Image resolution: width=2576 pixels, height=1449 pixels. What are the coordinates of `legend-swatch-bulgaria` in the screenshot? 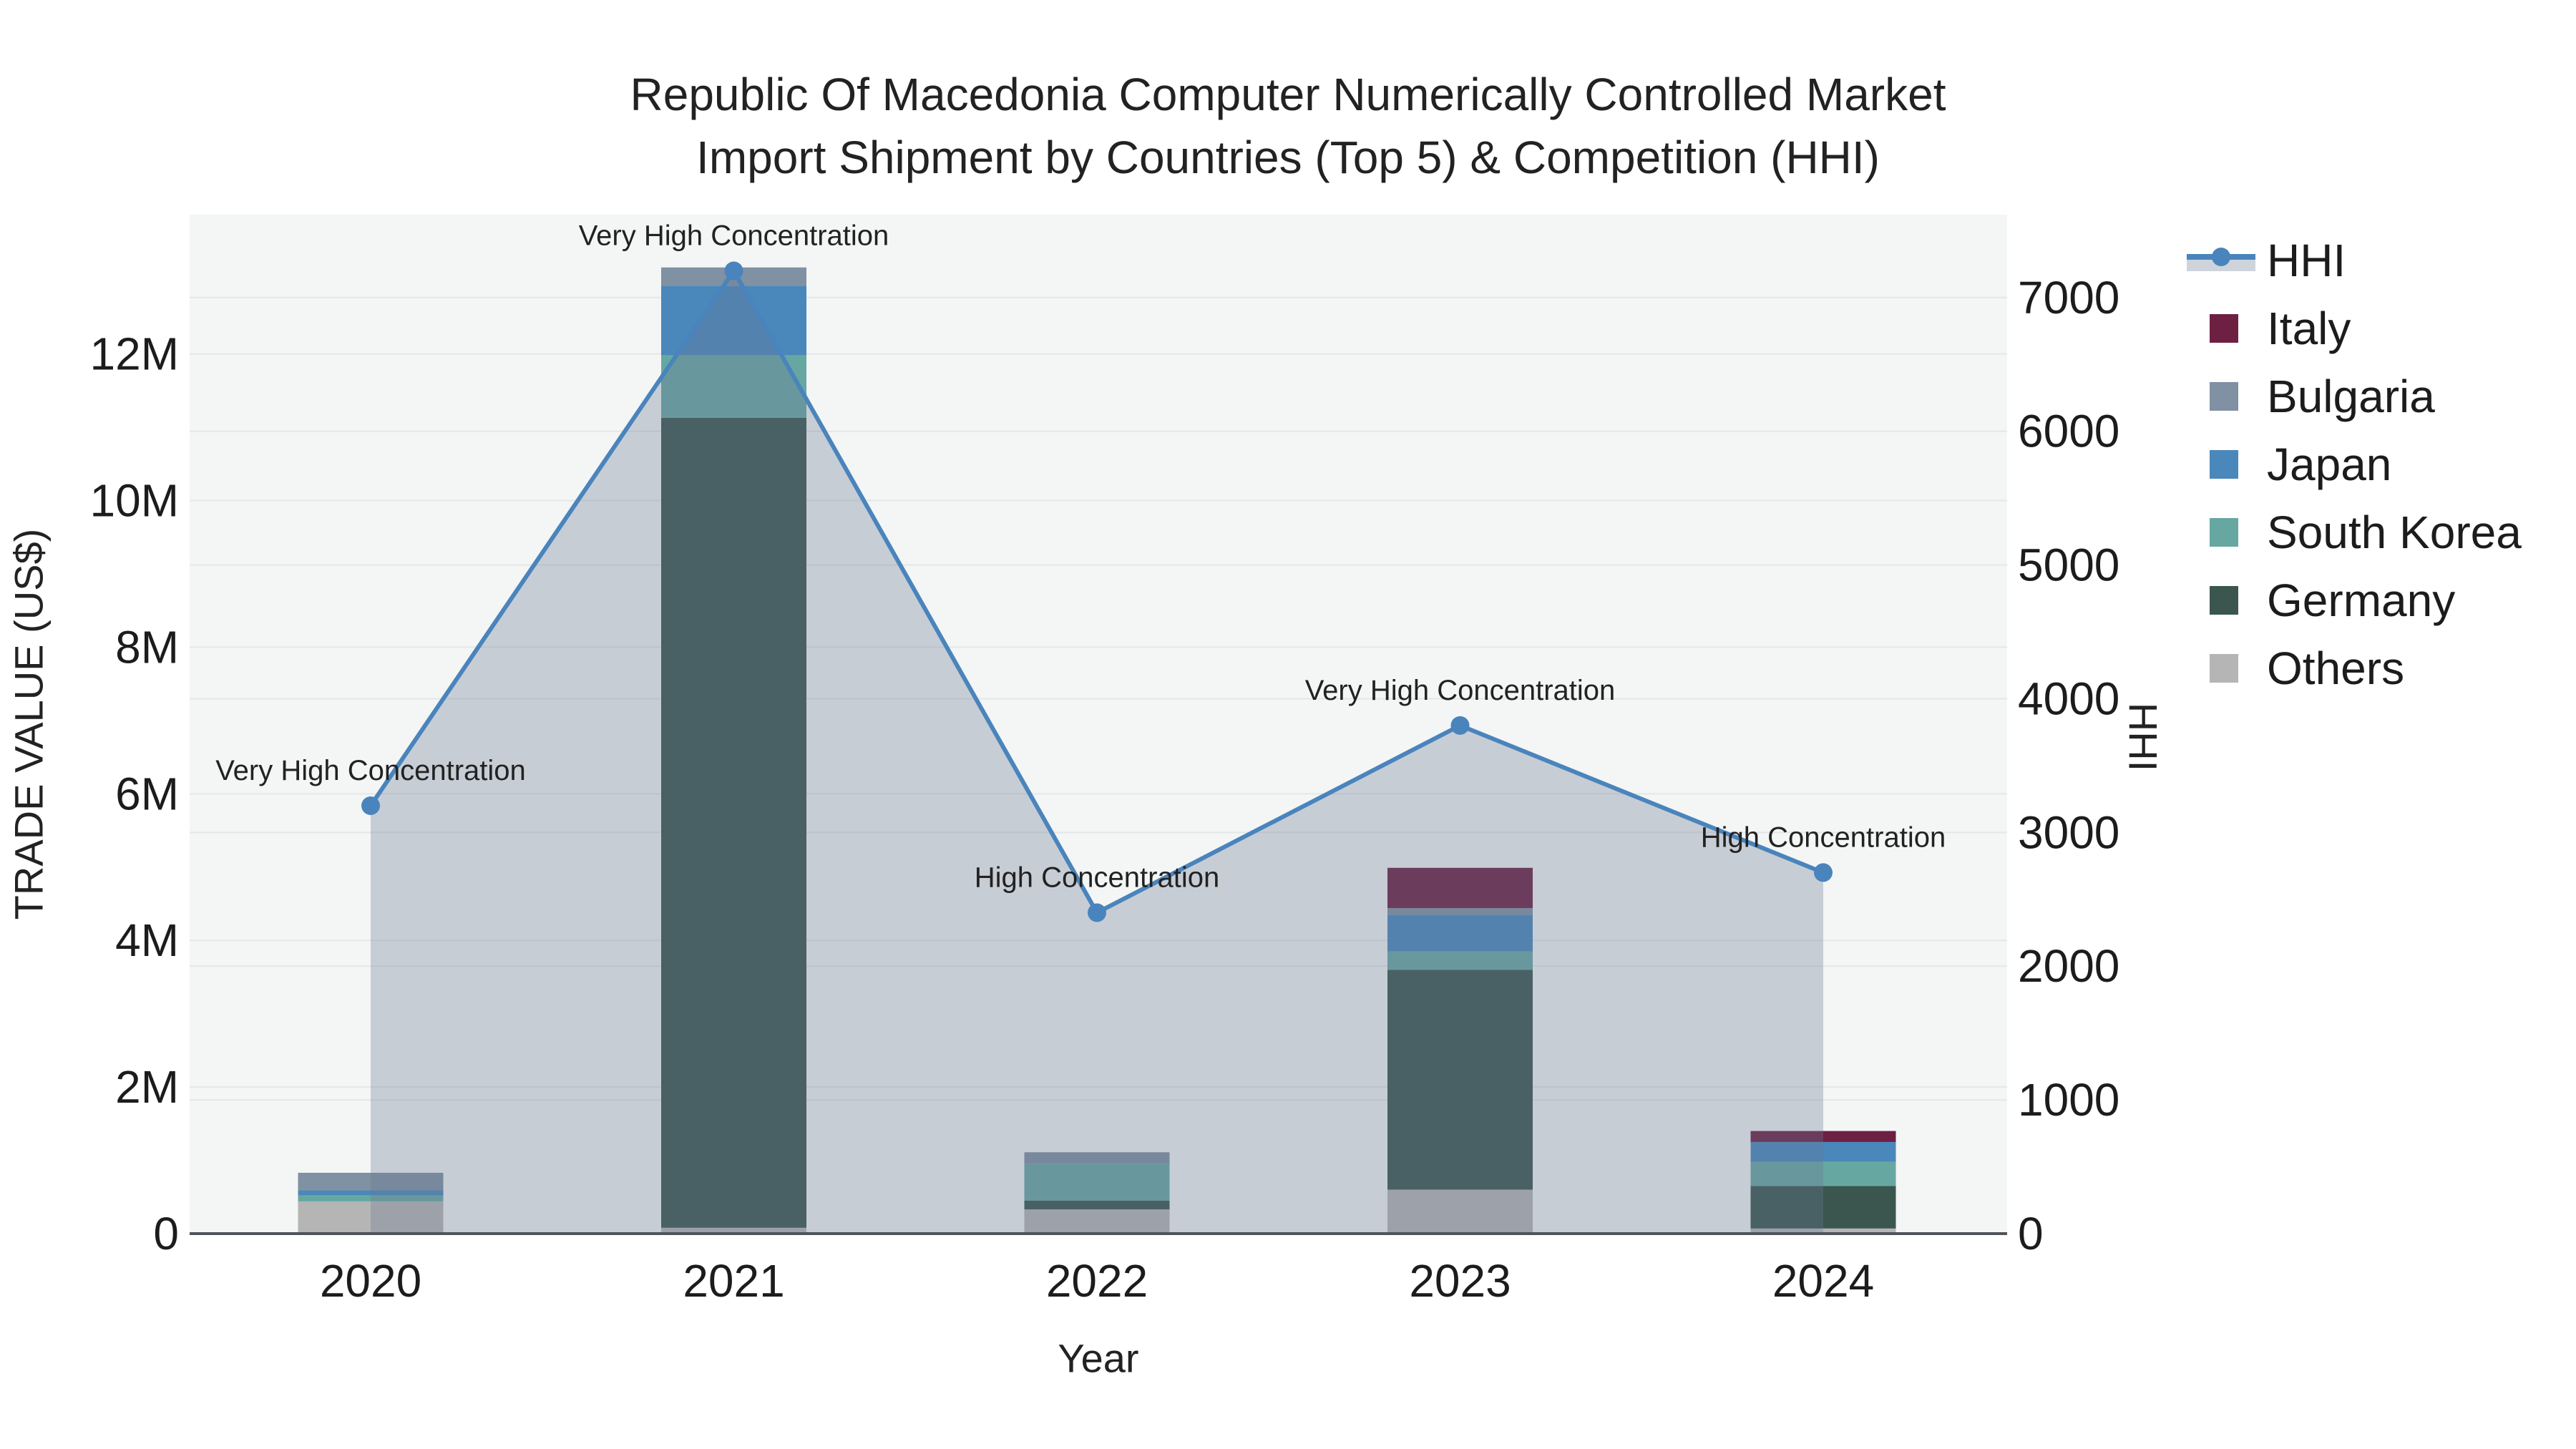 It's located at (2224, 396).